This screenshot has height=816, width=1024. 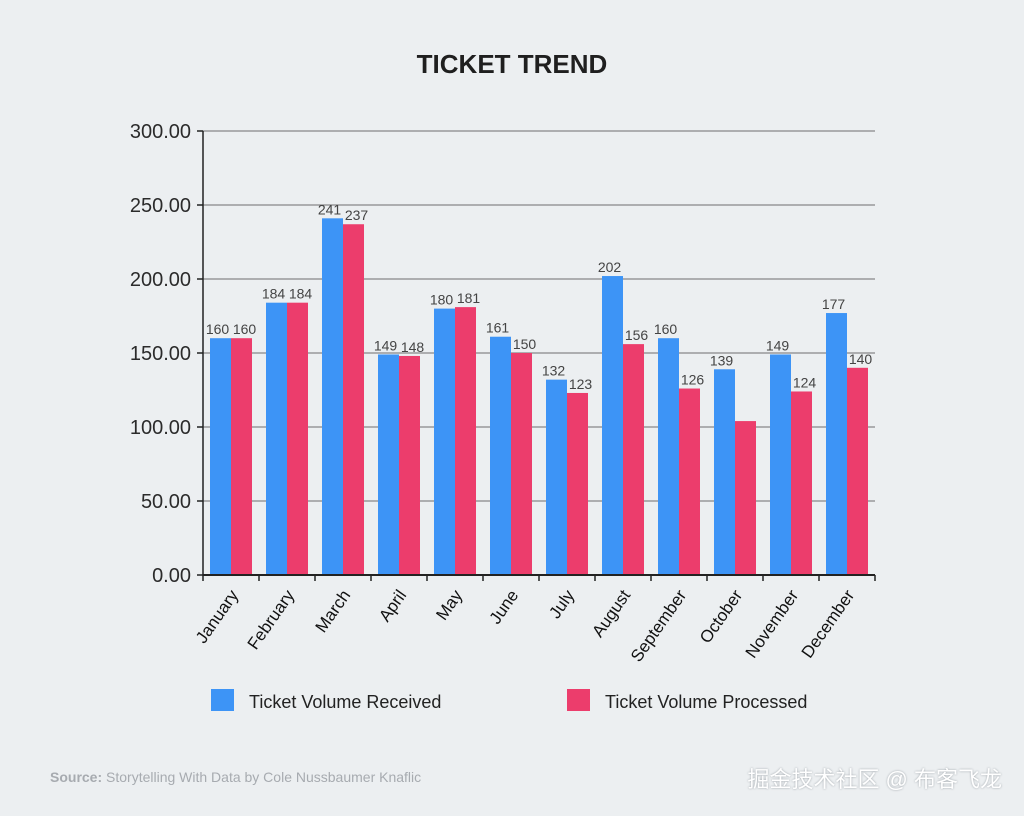 I want to click on x-tick-label: August, so click(x=611, y=613).